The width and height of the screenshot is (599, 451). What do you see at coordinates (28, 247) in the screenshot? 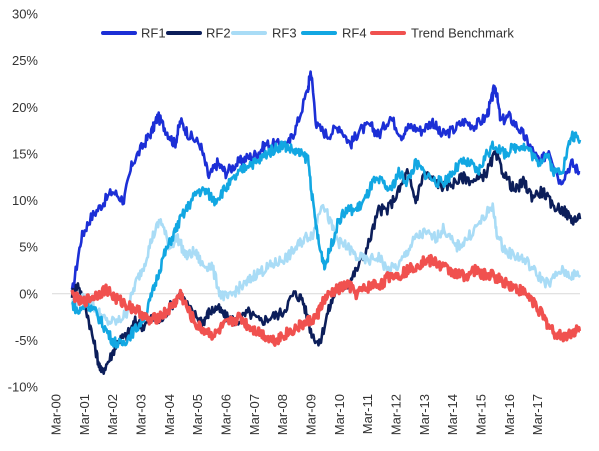
I see `y-tick-label: 5%` at bounding box center [28, 247].